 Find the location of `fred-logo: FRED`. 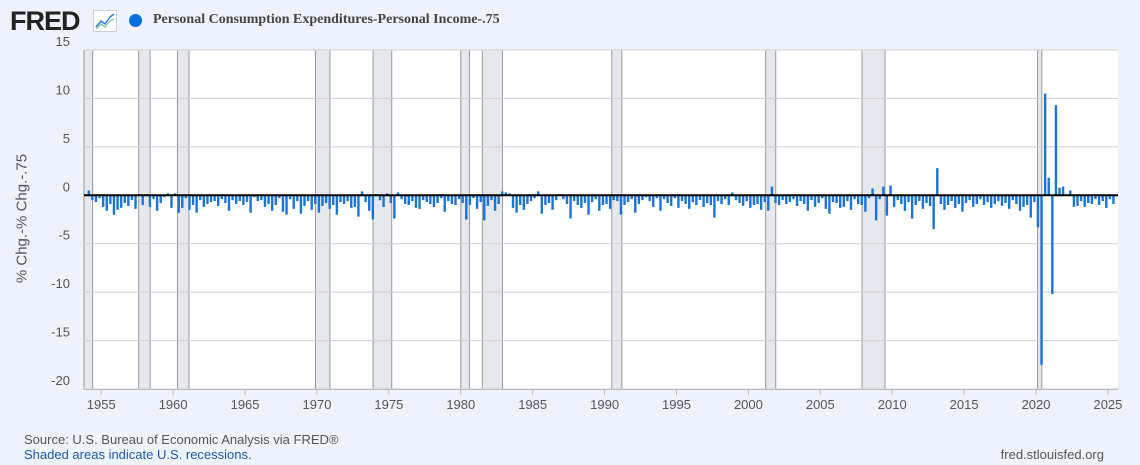

fred-logo: FRED is located at coordinates (45, 21).